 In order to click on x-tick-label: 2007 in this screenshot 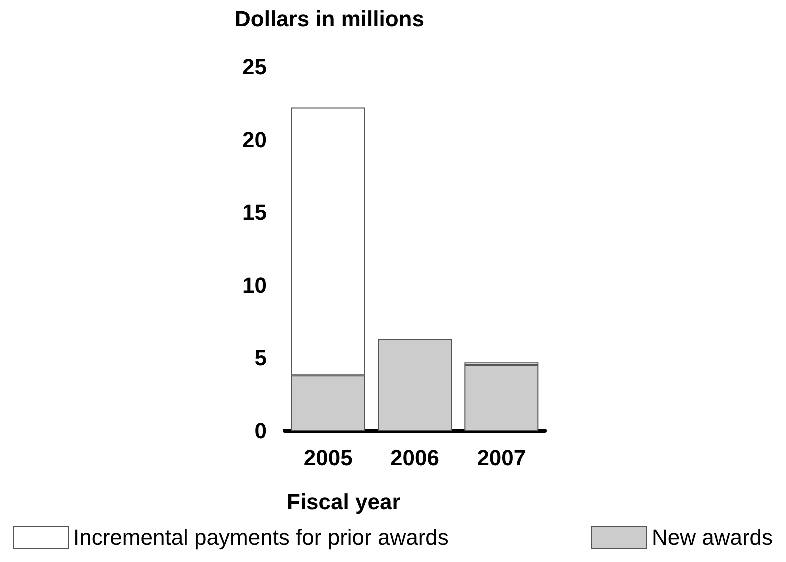, I will do `click(501, 458)`.